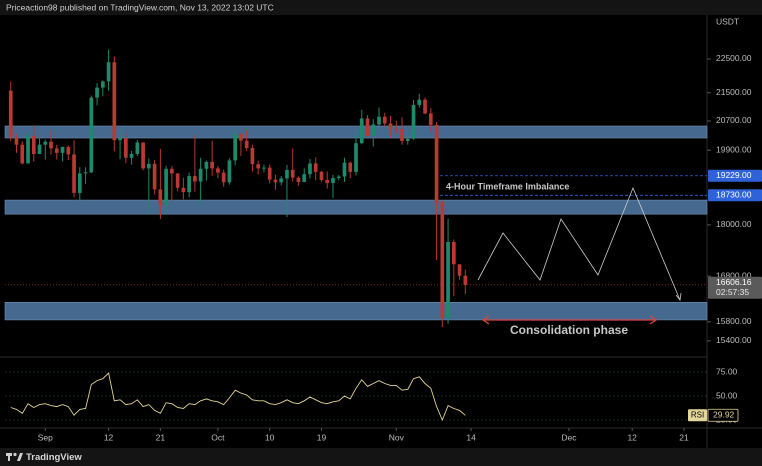  I want to click on last-price-bg, so click(735, 287).